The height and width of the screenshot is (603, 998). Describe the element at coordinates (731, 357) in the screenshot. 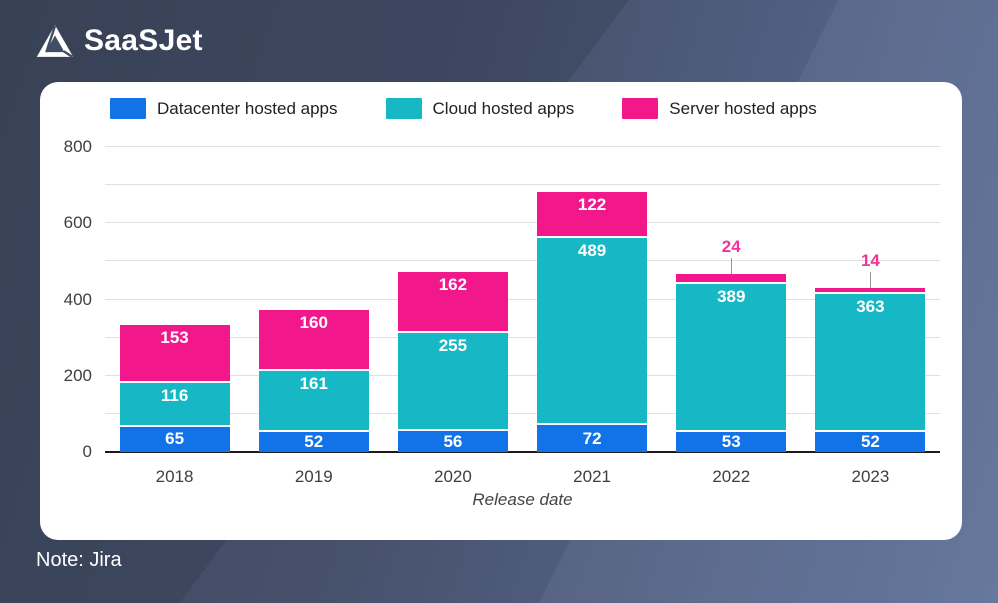

I see `bar-segment-cloud-2022: 389` at that location.